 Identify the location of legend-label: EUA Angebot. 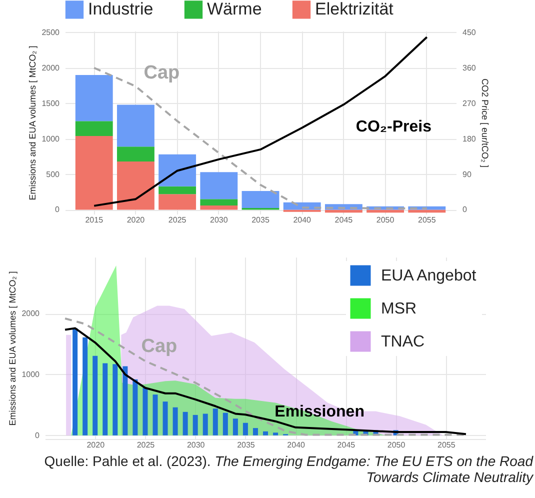
(429, 276).